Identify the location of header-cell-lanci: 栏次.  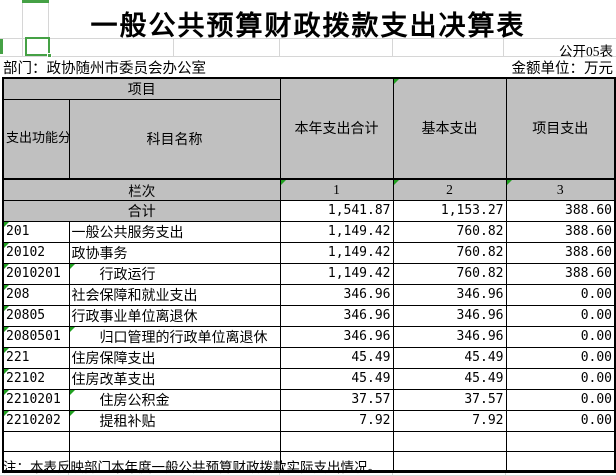
(141, 189).